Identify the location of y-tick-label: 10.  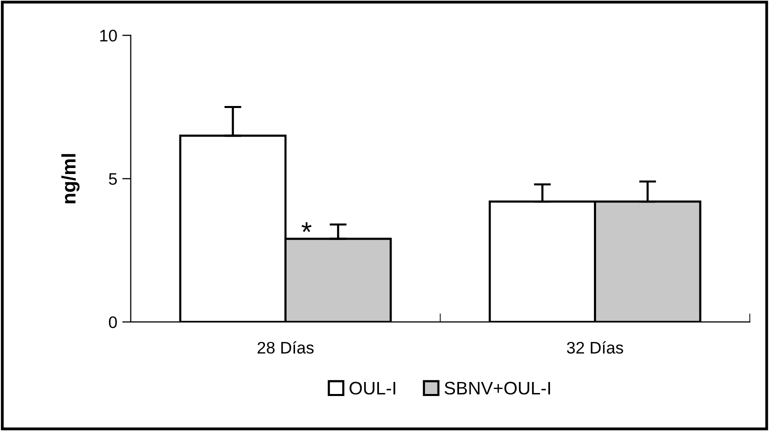
(108, 36).